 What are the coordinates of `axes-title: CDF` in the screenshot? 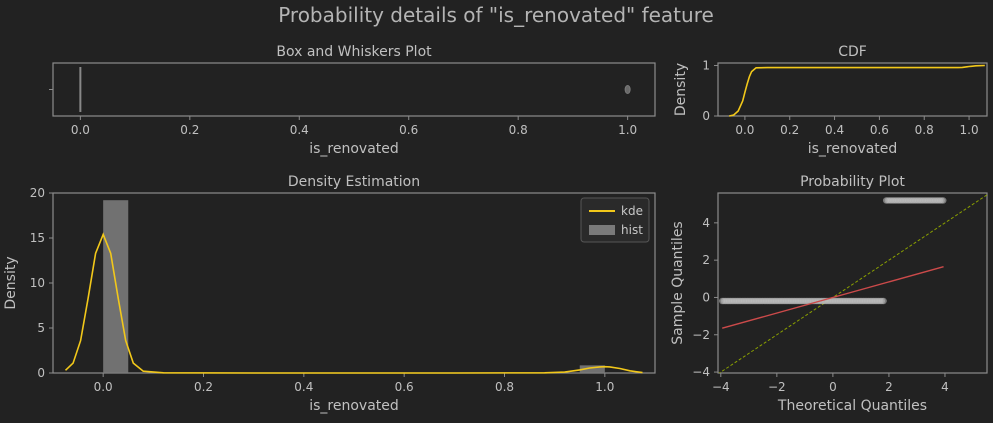 It's located at (852, 52).